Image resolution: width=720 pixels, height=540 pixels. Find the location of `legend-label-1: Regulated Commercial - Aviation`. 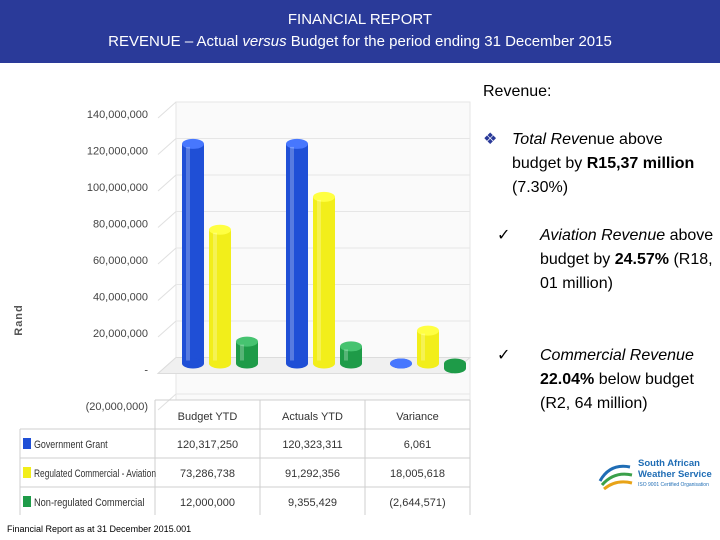

legend-label-1: Regulated Commercial - Aviation is located at coordinates (95, 474).